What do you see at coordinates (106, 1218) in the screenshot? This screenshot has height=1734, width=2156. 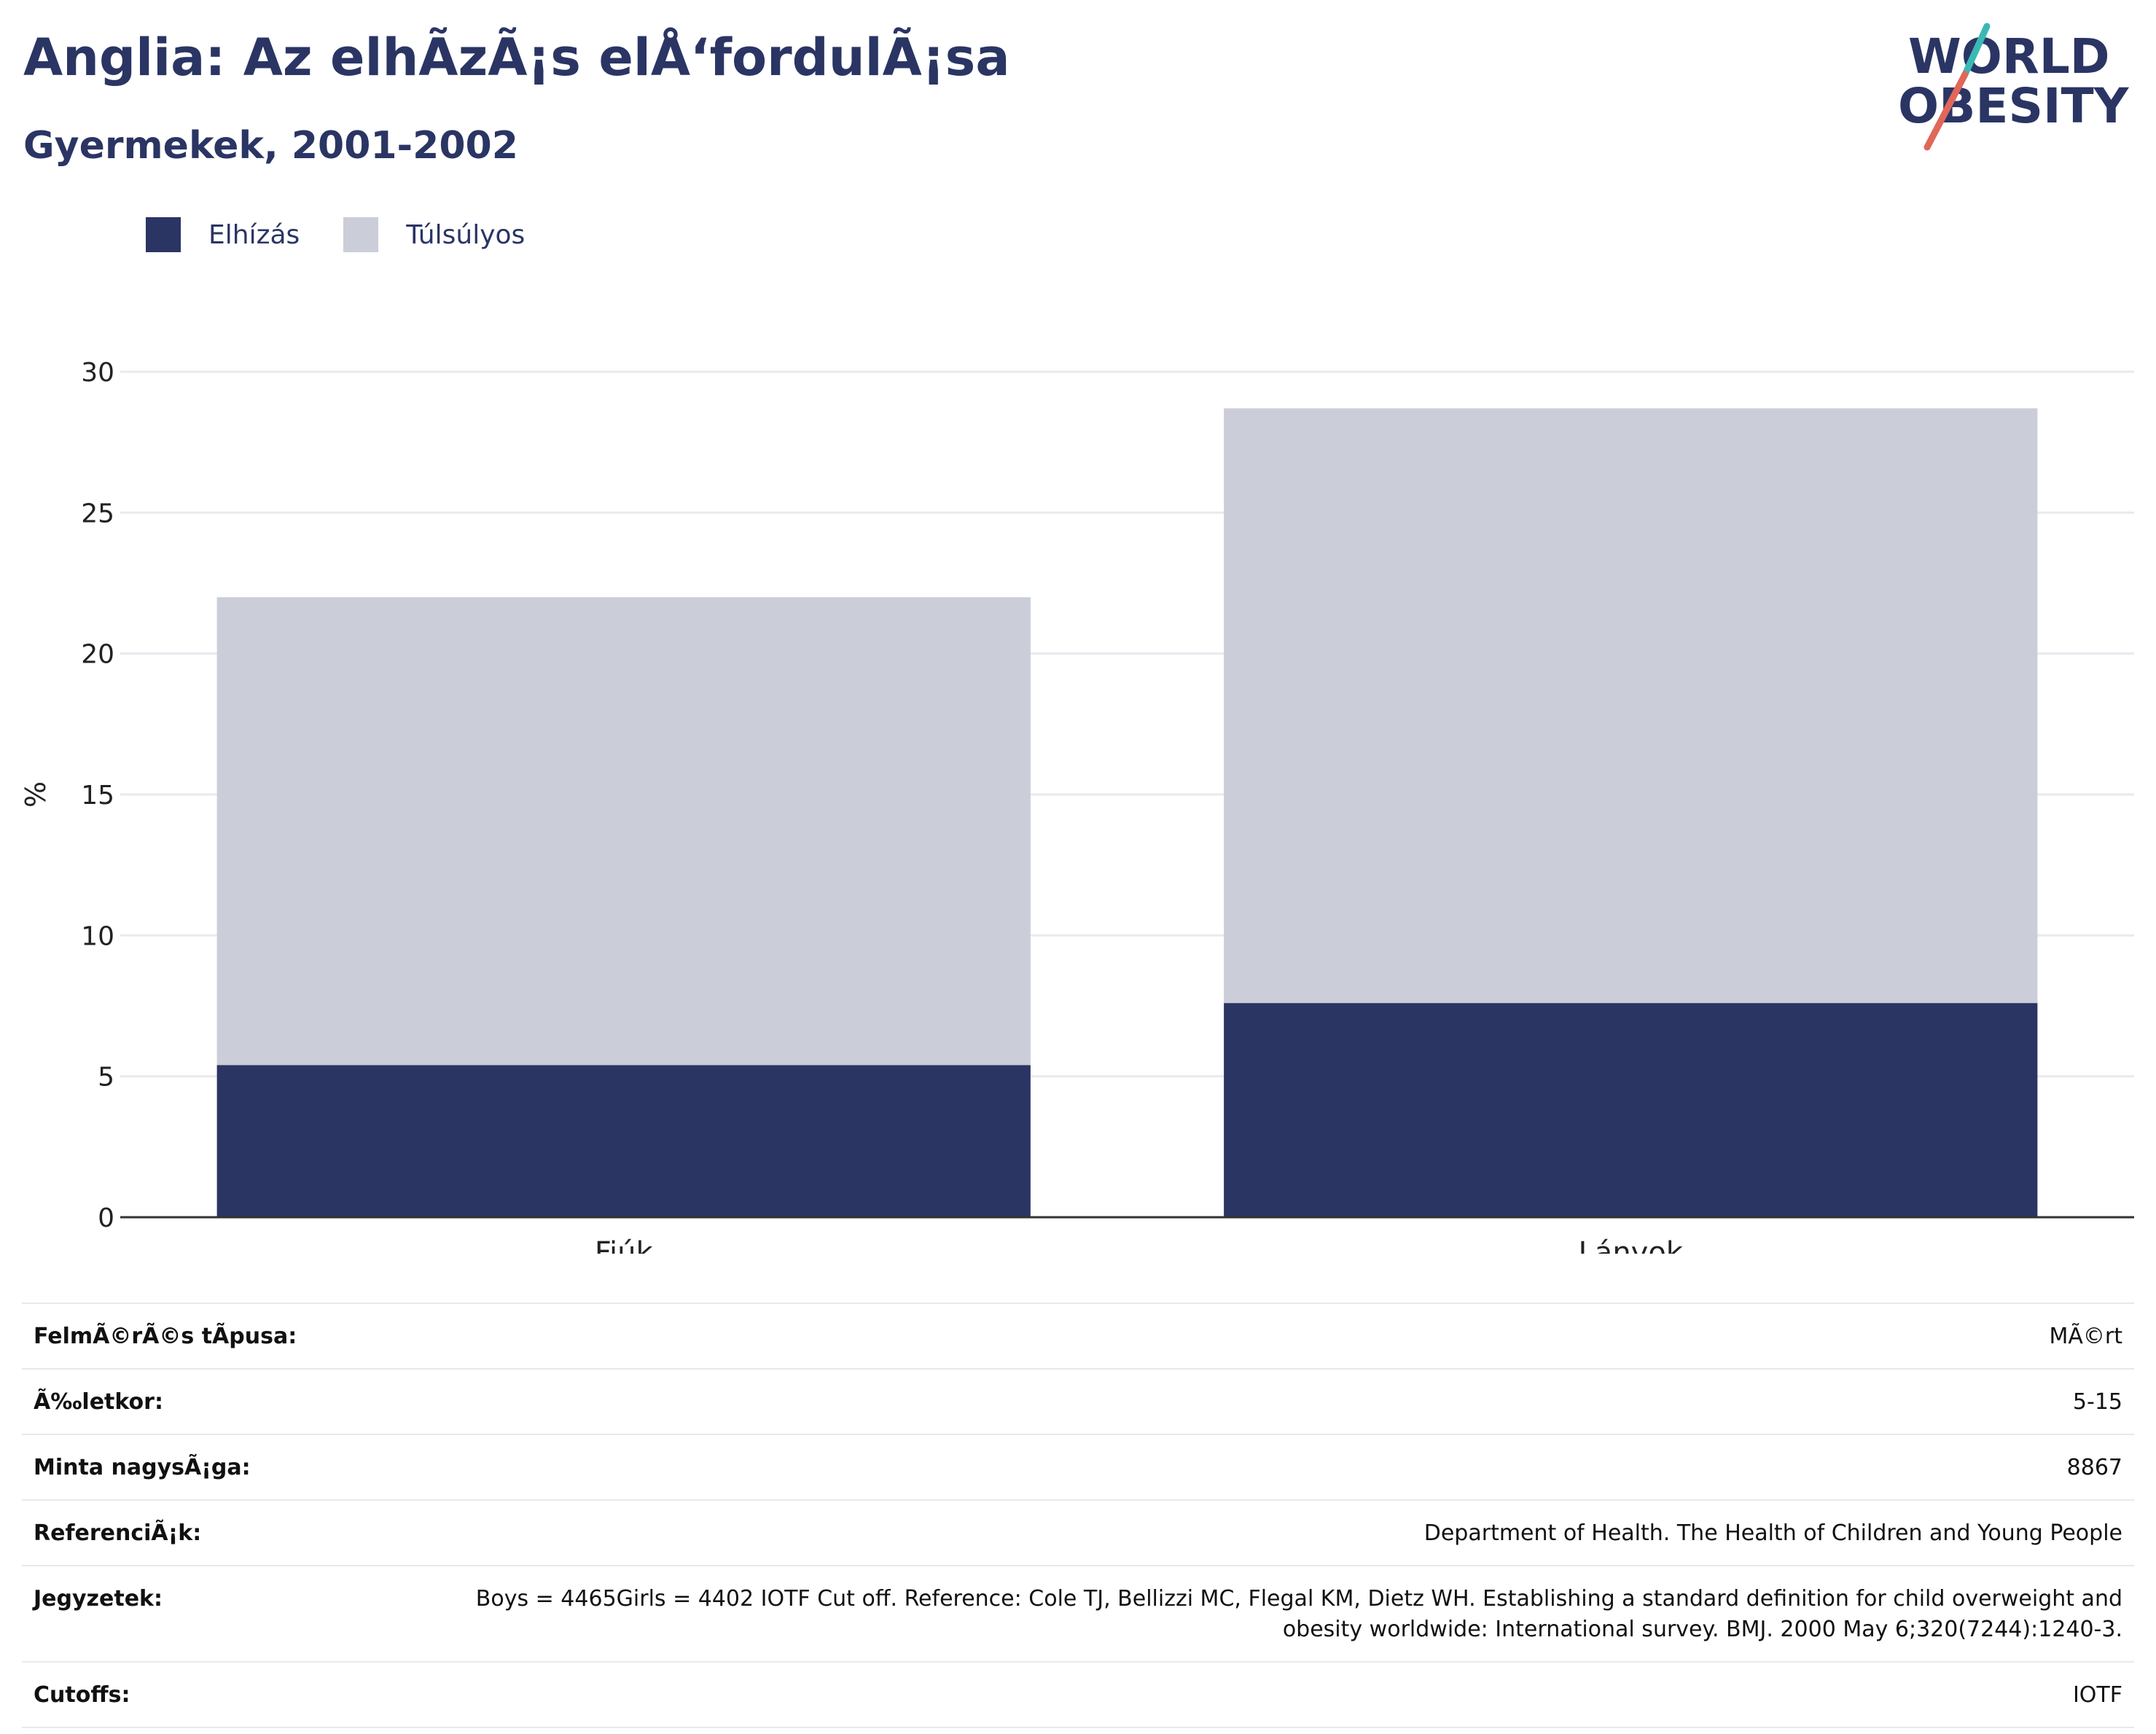 I see `y-tick-label: 0` at bounding box center [106, 1218].